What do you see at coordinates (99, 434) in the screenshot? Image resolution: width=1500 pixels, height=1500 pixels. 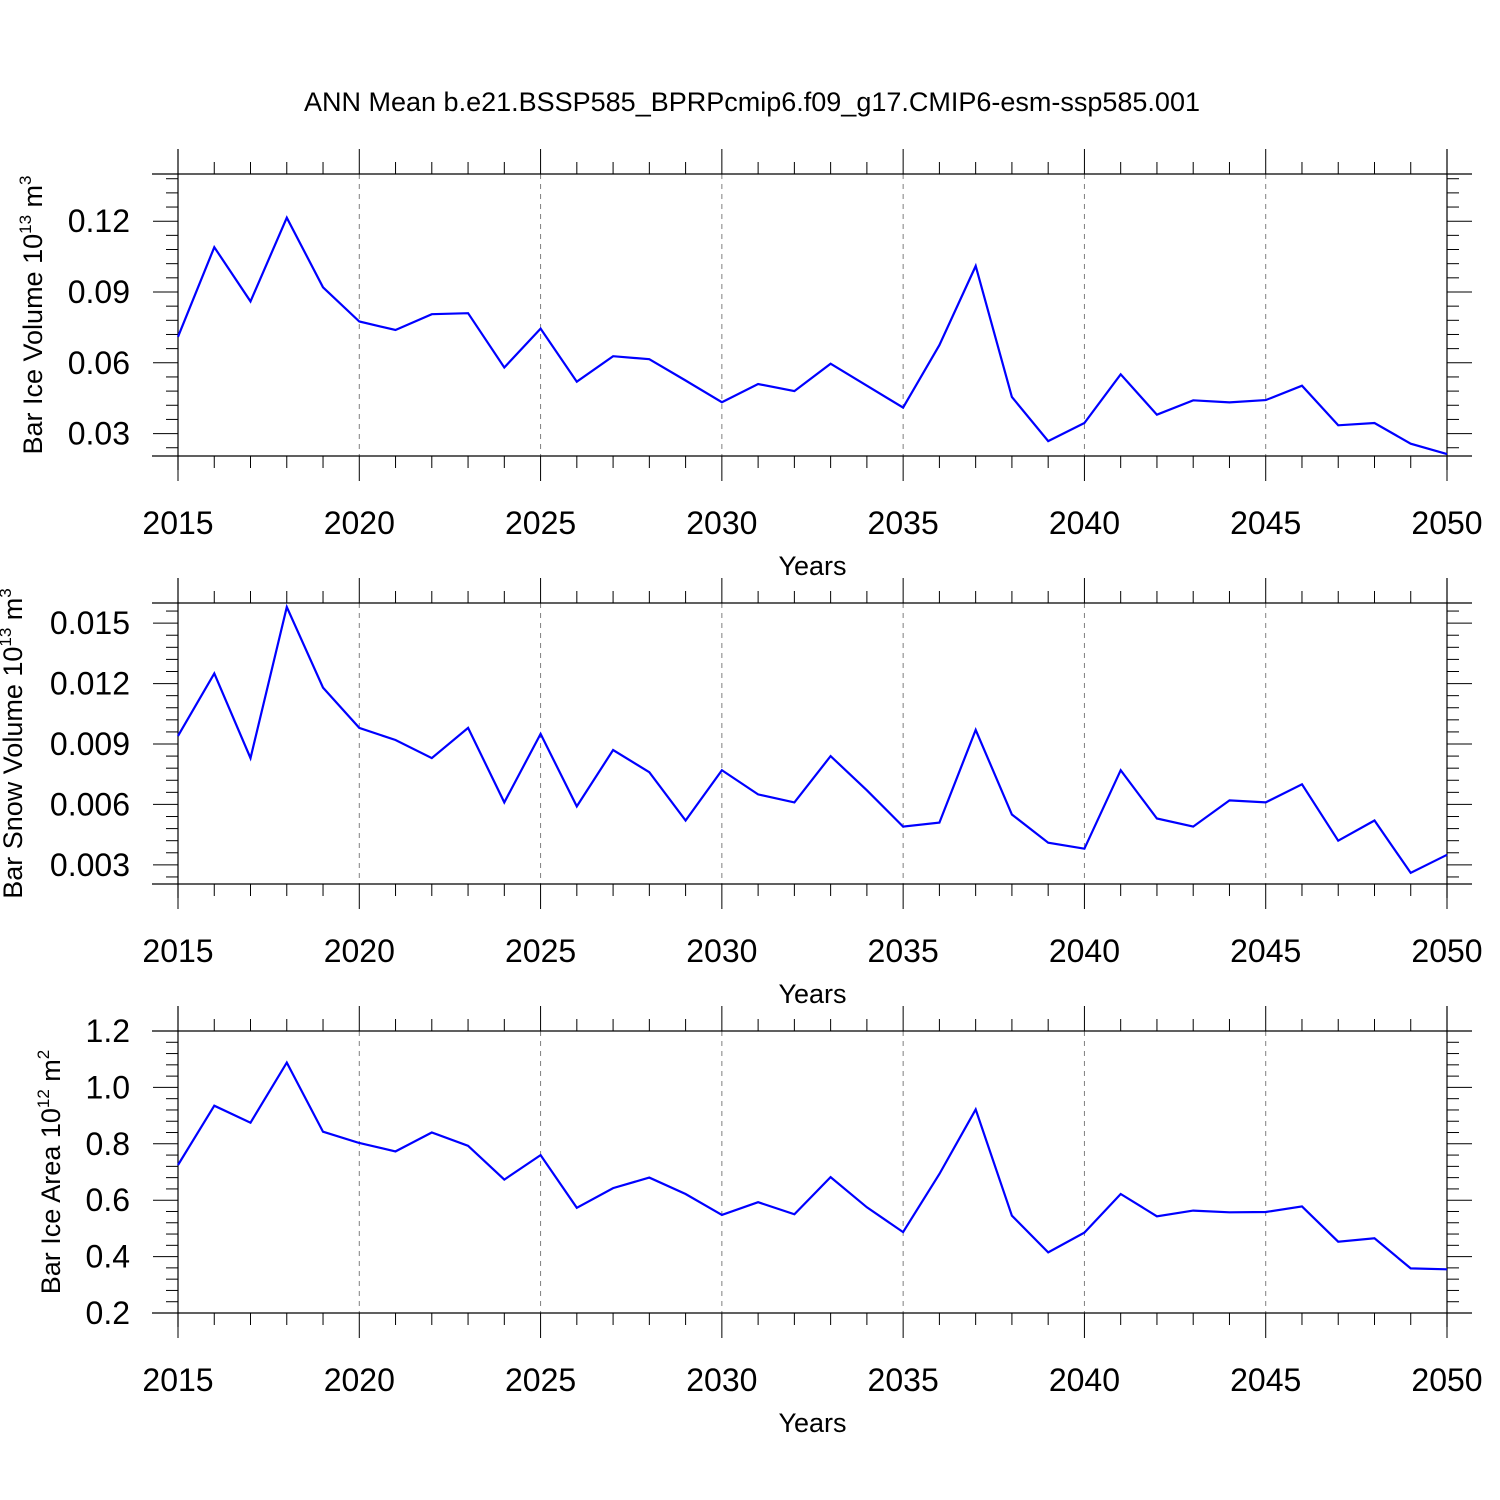 I see `y-tick-label: 0.03` at bounding box center [99, 434].